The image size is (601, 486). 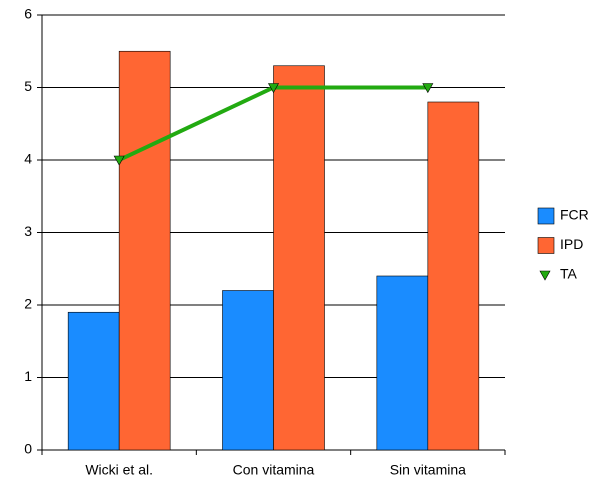 What do you see at coordinates (428, 470) in the screenshot?
I see `x-tick-label: Sin vitamina` at bounding box center [428, 470].